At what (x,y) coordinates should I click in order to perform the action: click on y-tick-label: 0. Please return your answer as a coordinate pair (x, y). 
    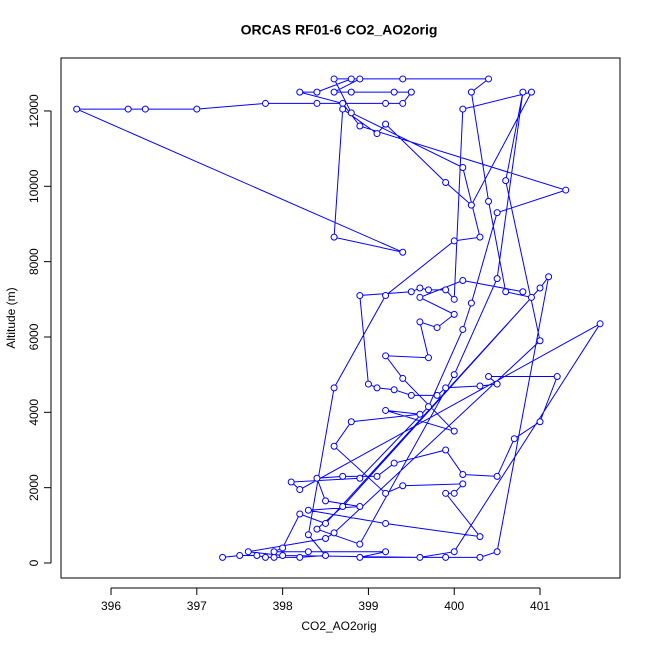
    Looking at the image, I should click on (34, 562).